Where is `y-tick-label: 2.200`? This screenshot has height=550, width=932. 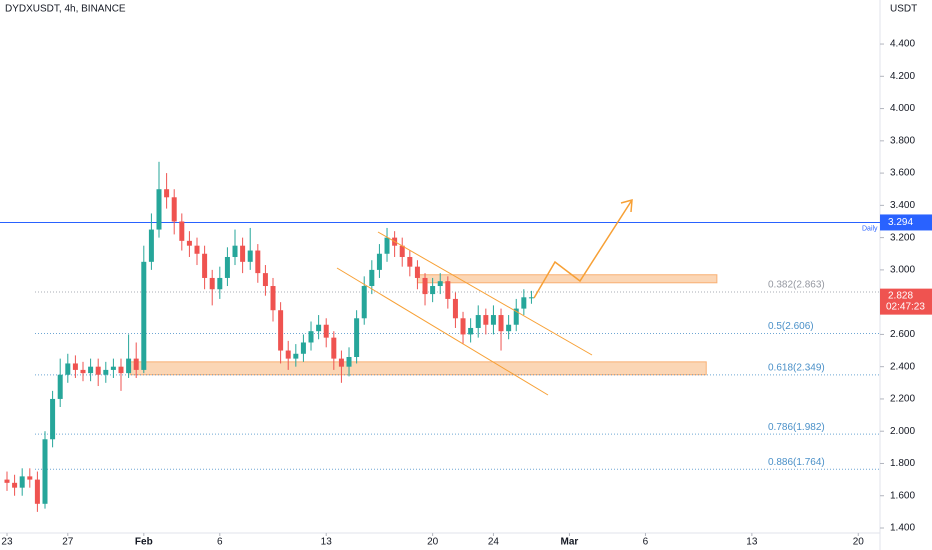 y-tick-label: 2.200 is located at coordinates (902, 399).